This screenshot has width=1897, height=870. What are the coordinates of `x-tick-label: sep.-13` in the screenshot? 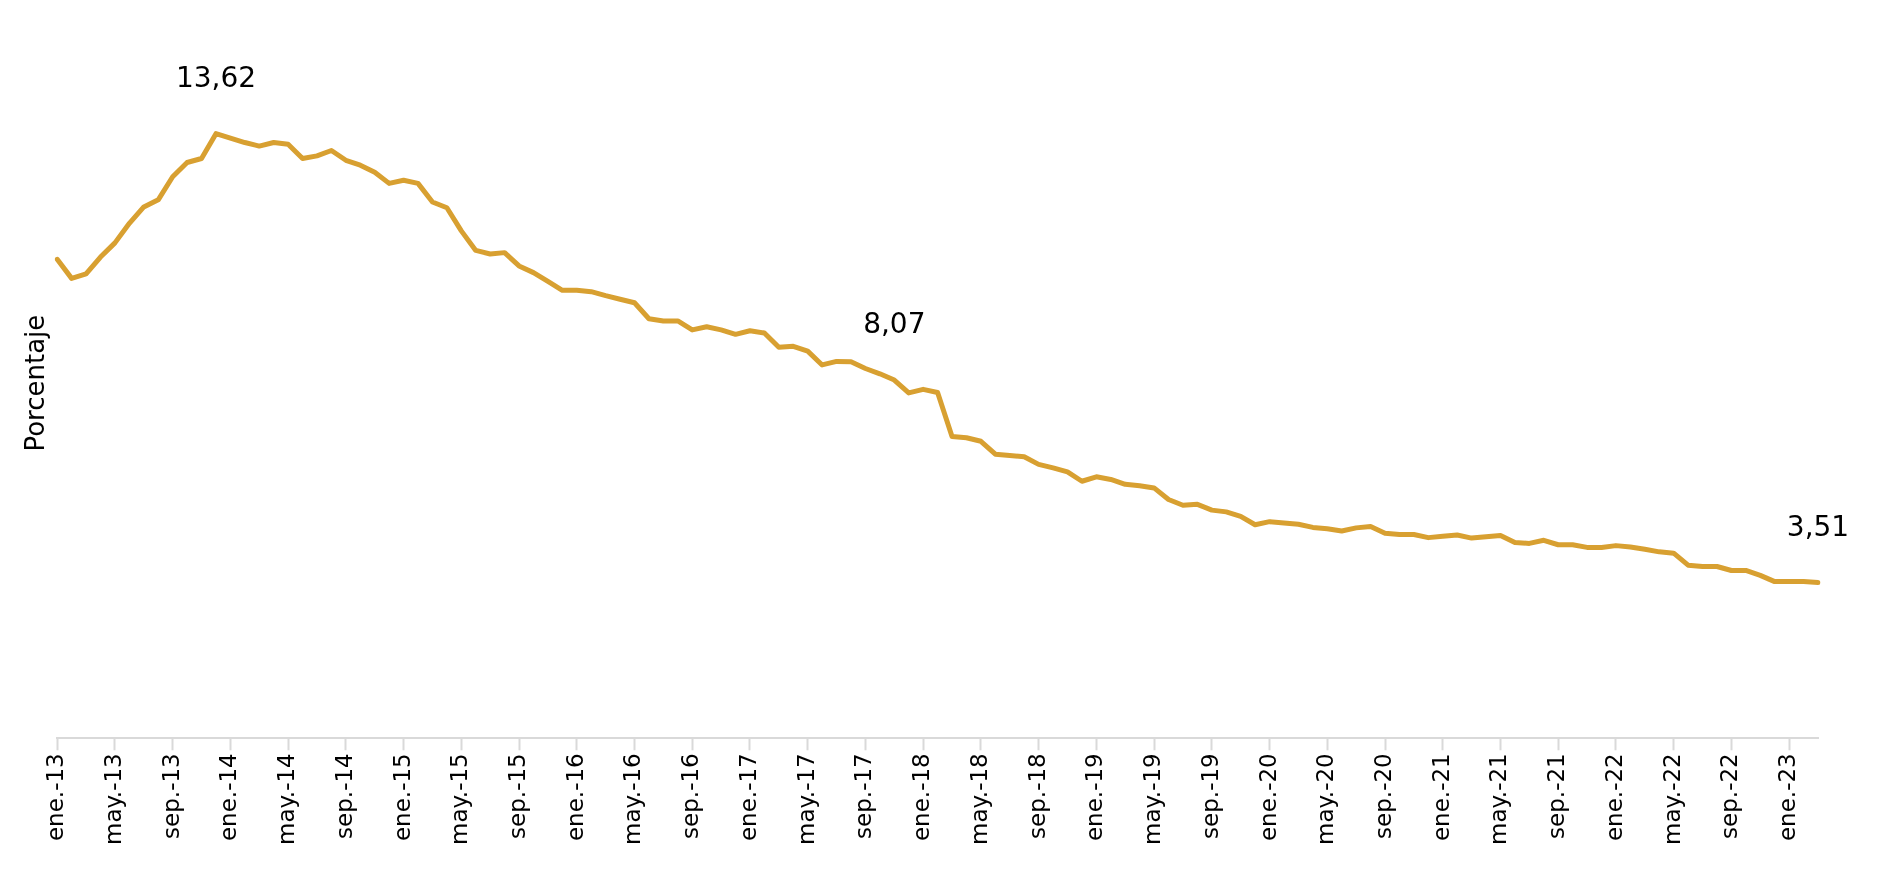 It's located at (170, 796).